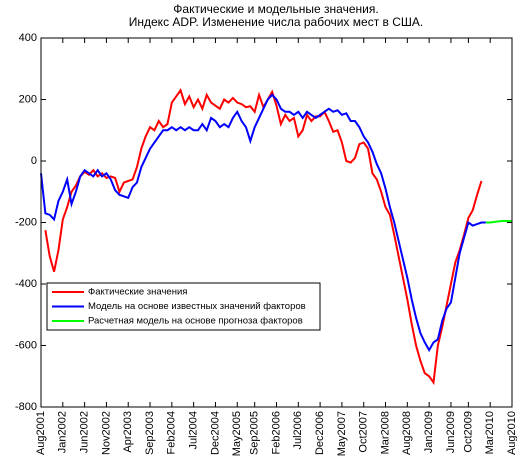  What do you see at coordinates (490, 432) in the screenshot?
I see `x-tick-label: Mar2010` at bounding box center [490, 432].